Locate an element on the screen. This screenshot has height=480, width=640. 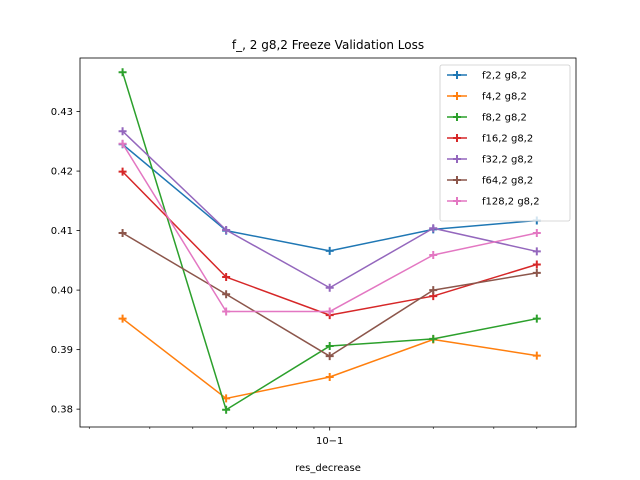
legend-label: f128,2 g8,2 is located at coordinates (511, 202).